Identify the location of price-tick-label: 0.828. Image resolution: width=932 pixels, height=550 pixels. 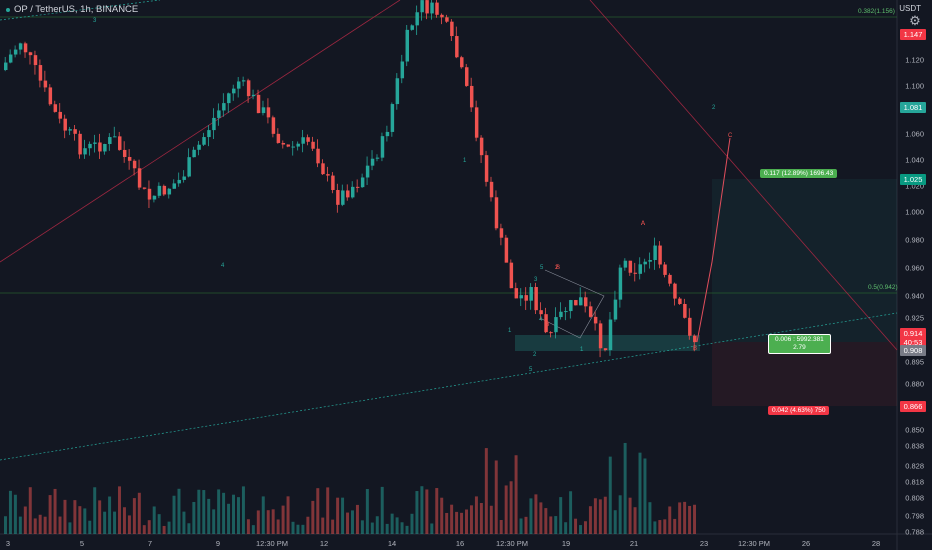
(914, 466).